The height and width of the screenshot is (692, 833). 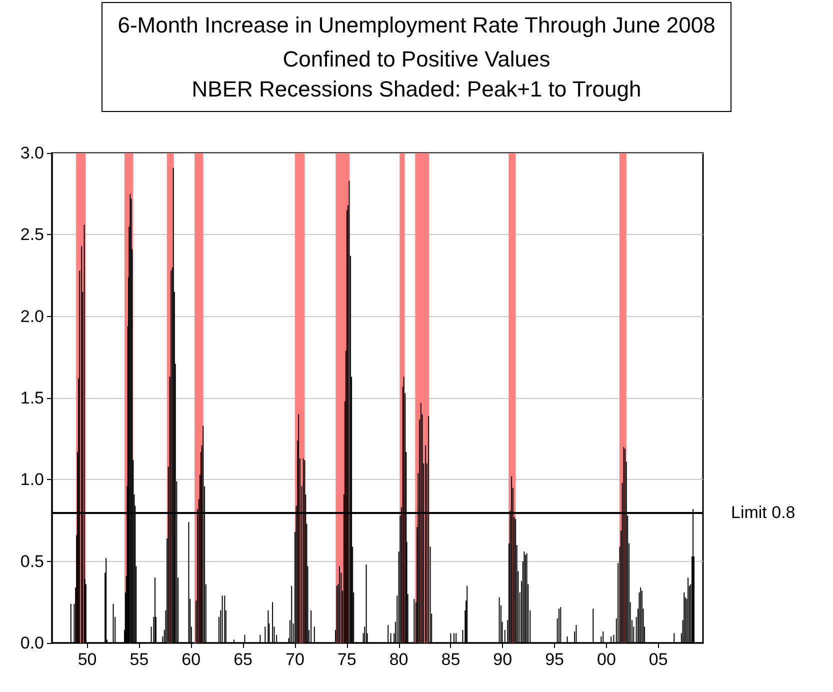 What do you see at coordinates (658, 659) in the screenshot?
I see `x-tick-label: 05` at bounding box center [658, 659].